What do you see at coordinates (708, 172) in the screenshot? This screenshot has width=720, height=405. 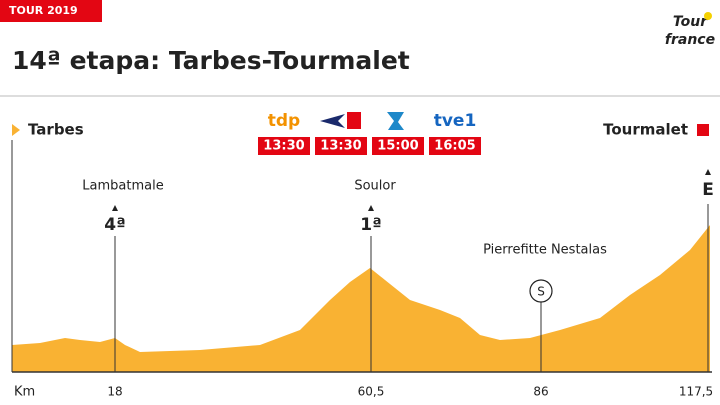 I see `finish-arrow` at bounding box center [708, 172].